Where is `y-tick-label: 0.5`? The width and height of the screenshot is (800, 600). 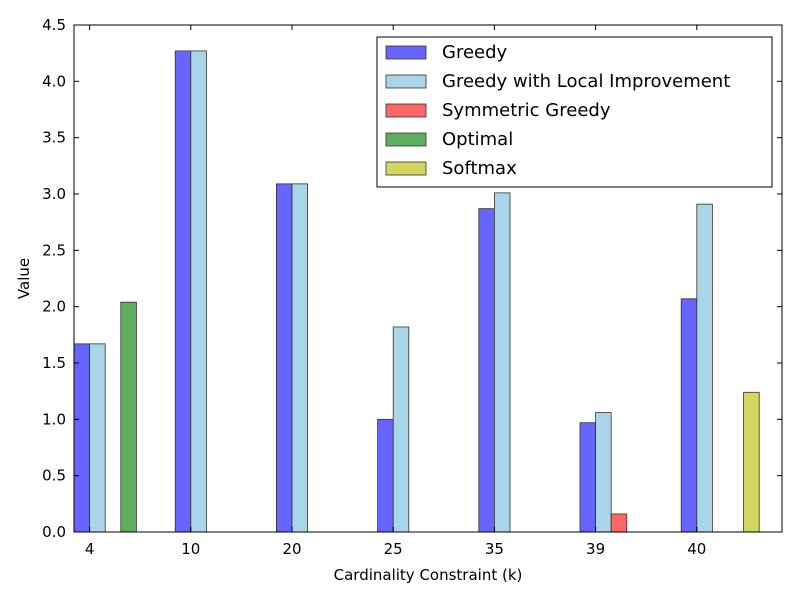 y-tick-label: 0.5 is located at coordinates (54, 476).